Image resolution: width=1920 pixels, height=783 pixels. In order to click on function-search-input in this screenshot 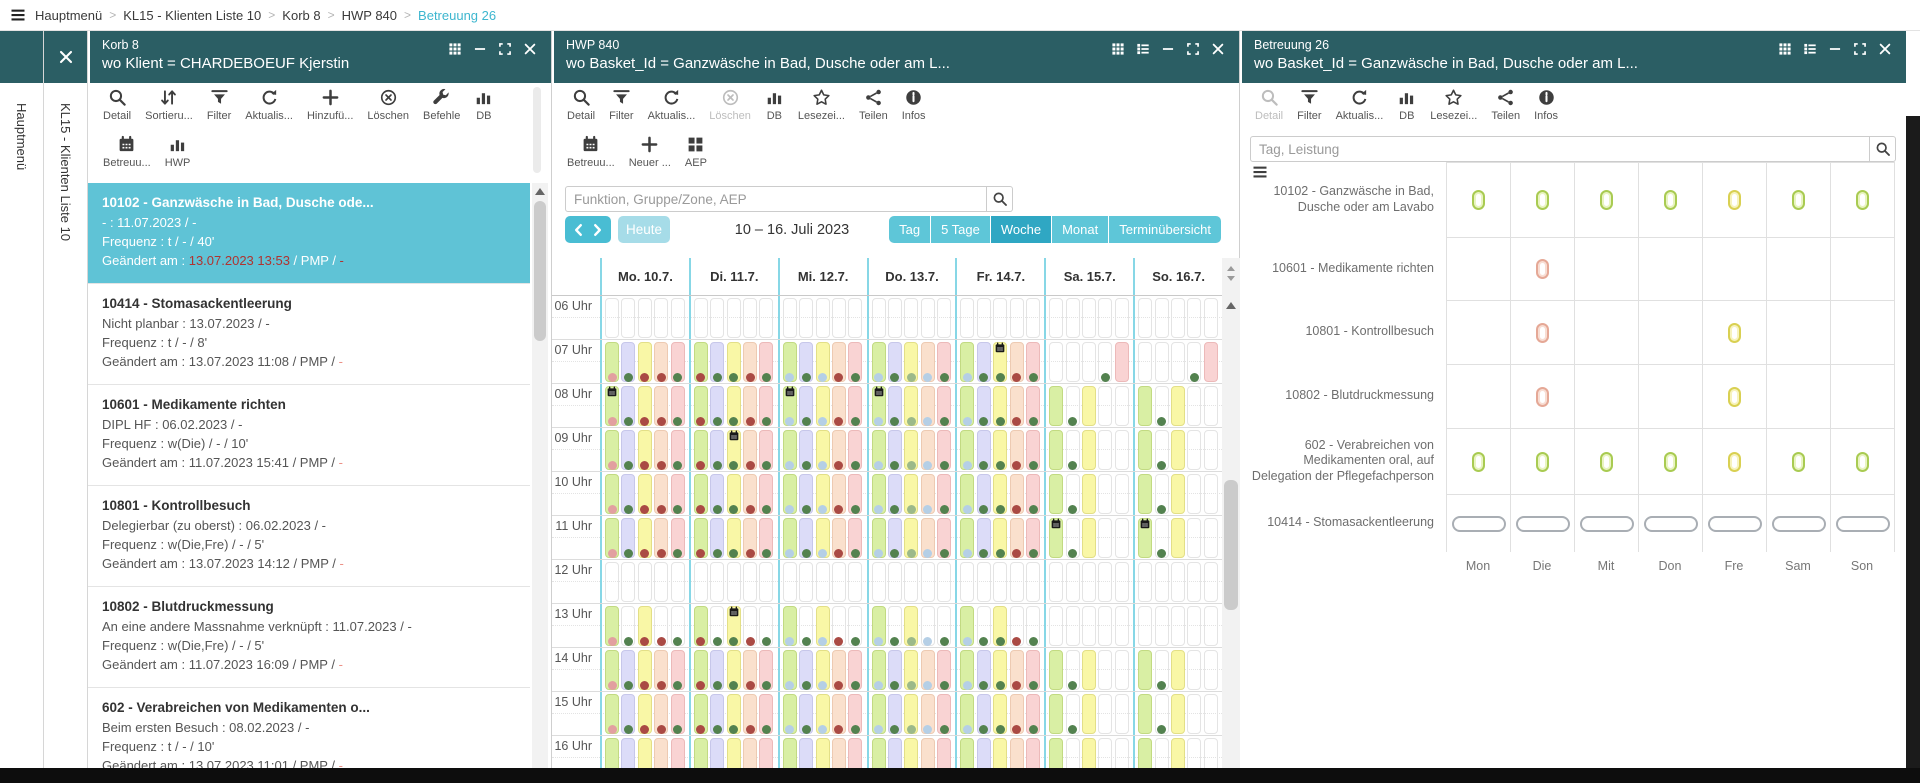, I will do `click(776, 199)`.